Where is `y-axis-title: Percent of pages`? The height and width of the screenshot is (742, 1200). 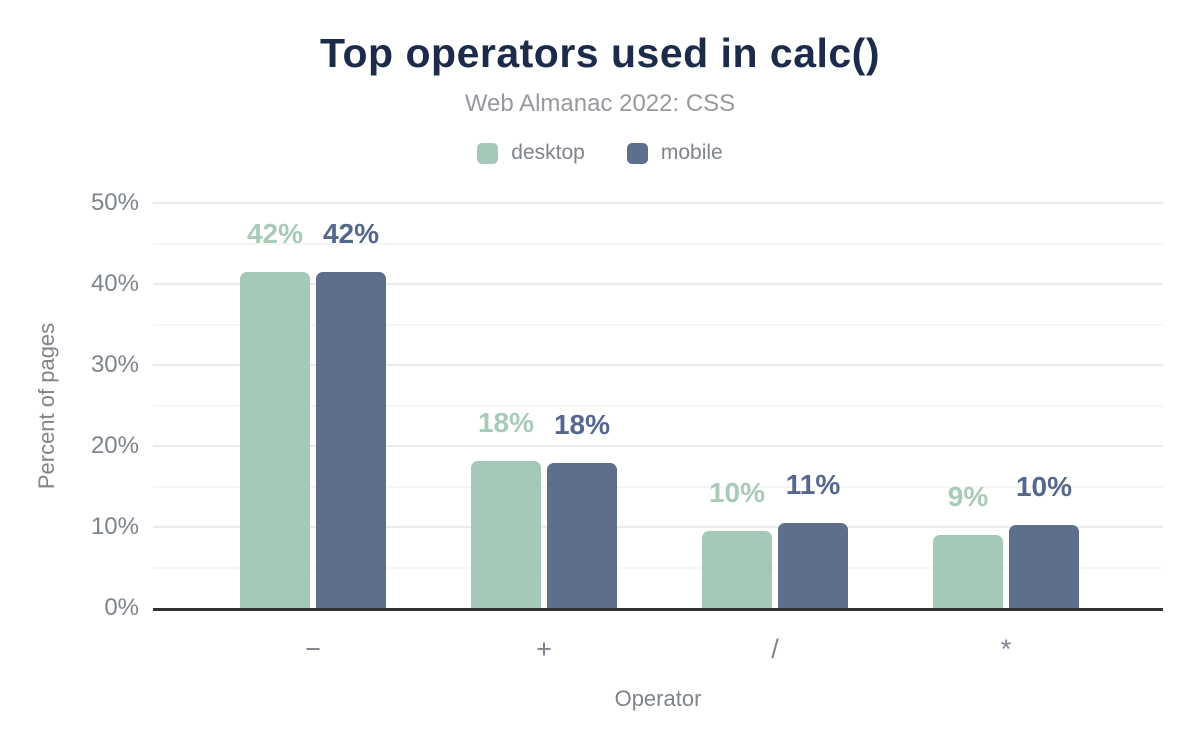 y-axis-title: Percent of pages is located at coordinates (46, 405).